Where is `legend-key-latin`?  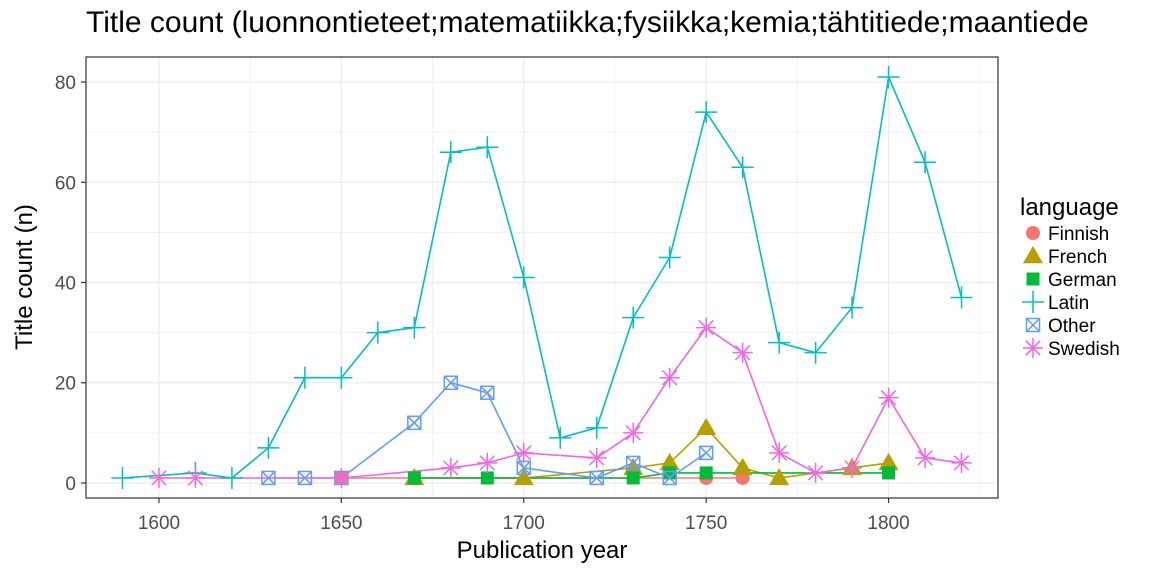
legend-key-latin is located at coordinates (1033, 302).